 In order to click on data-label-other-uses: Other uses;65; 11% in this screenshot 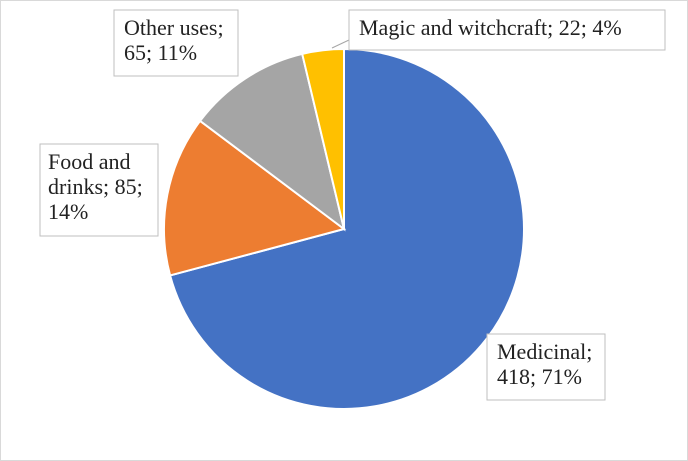, I will do `click(176, 43)`.